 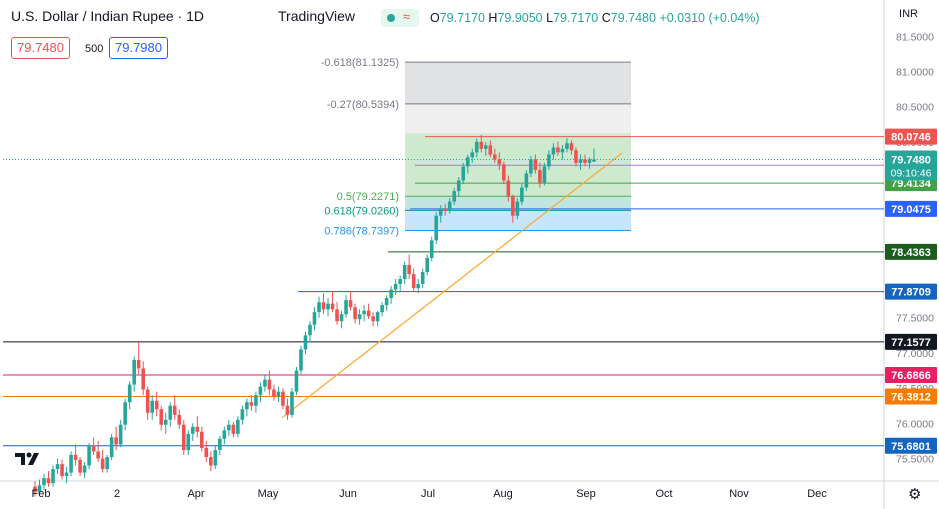 I want to click on tradingview-logo-icon, so click(x=27, y=459).